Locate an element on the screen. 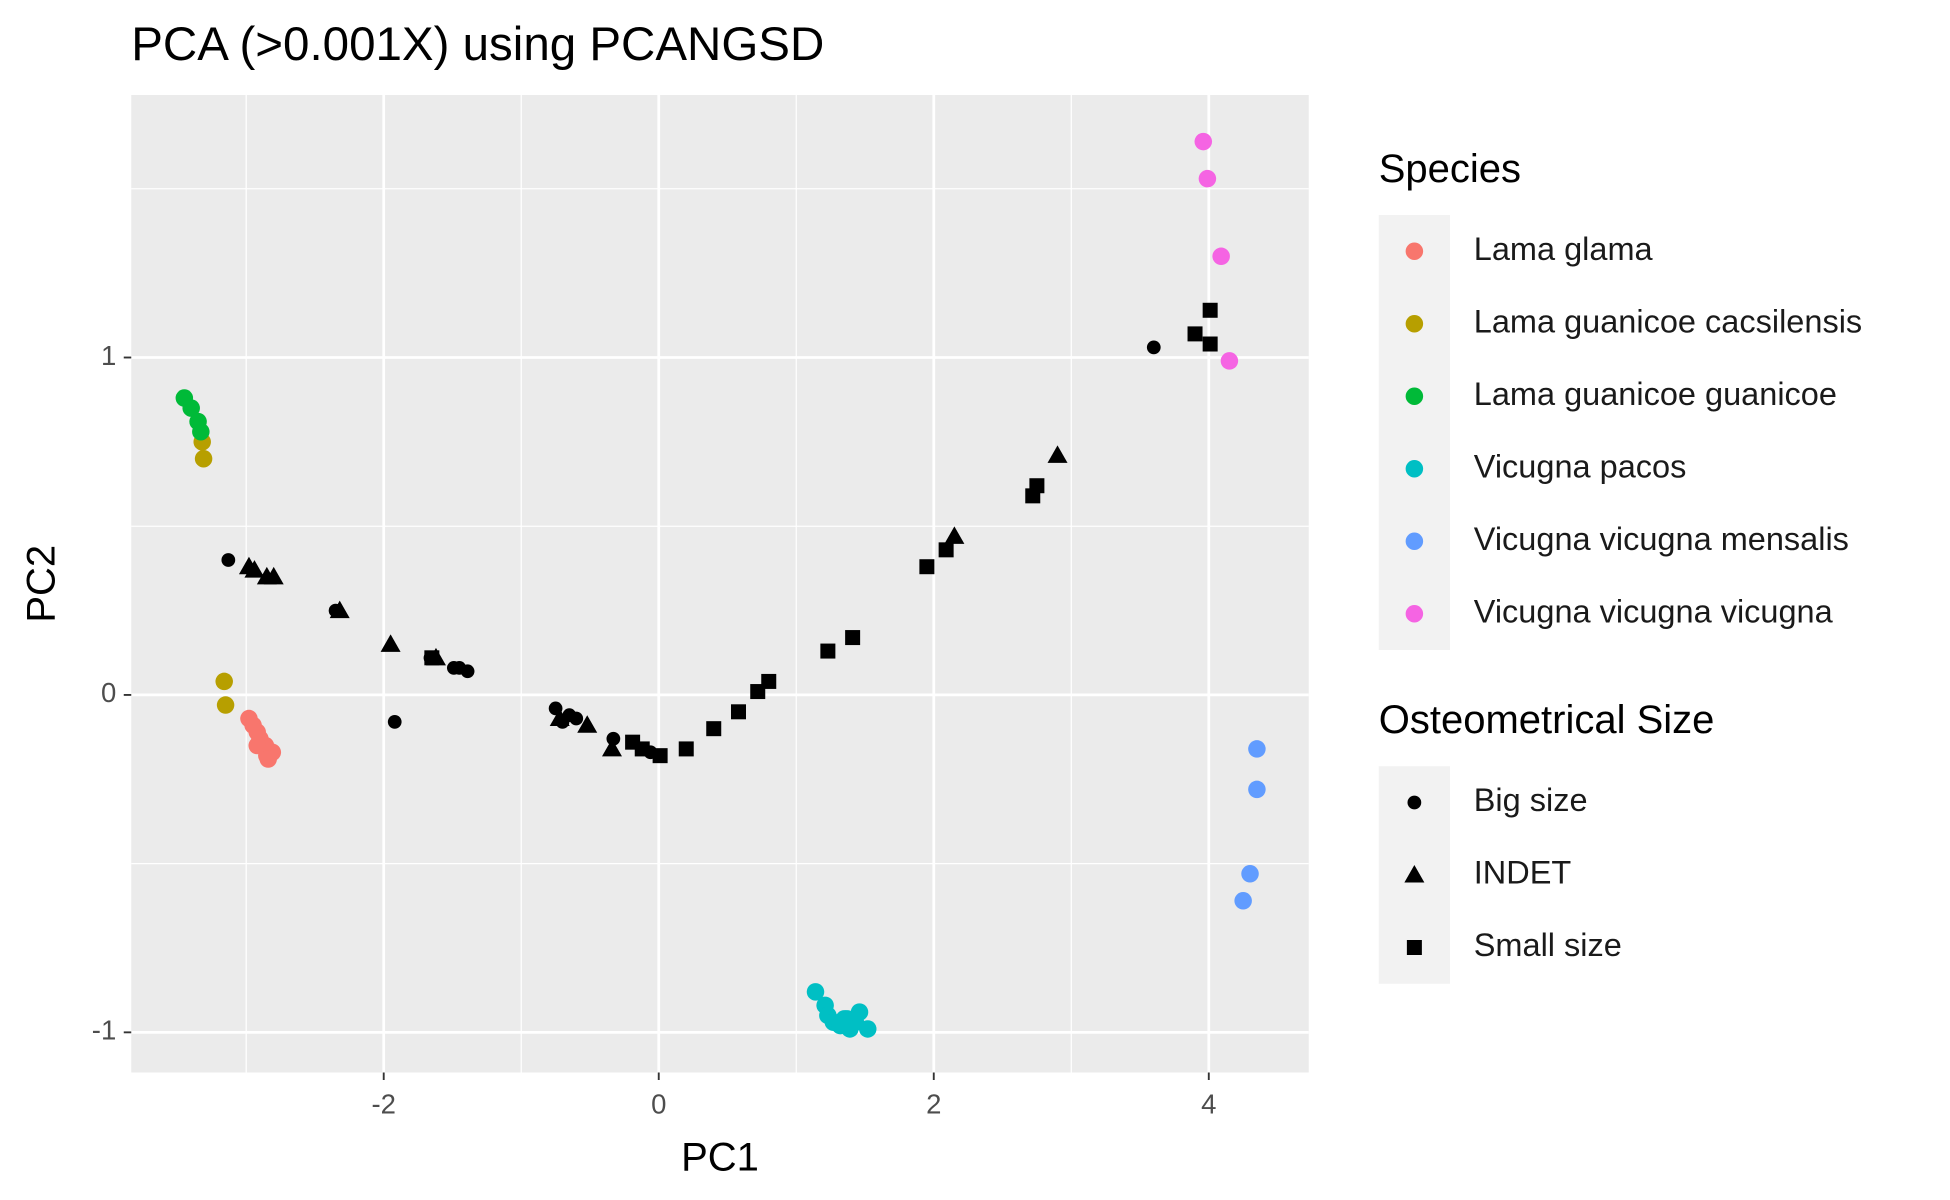 The image size is (1950, 1200). x-tick-label: 0 is located at coordinates (658, 1104).